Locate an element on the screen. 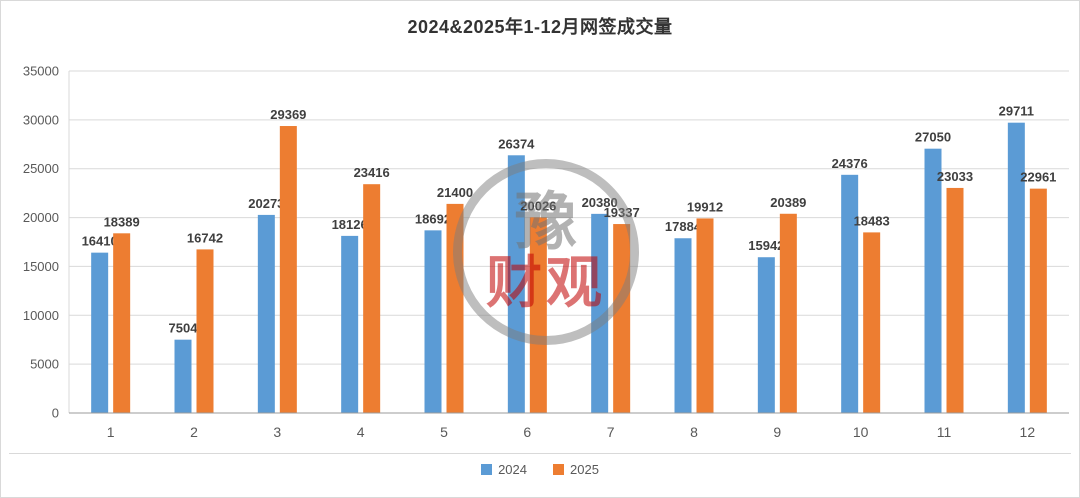  bar-value-label-2024-month-8: 17884 is located at coordinates (683, 226).